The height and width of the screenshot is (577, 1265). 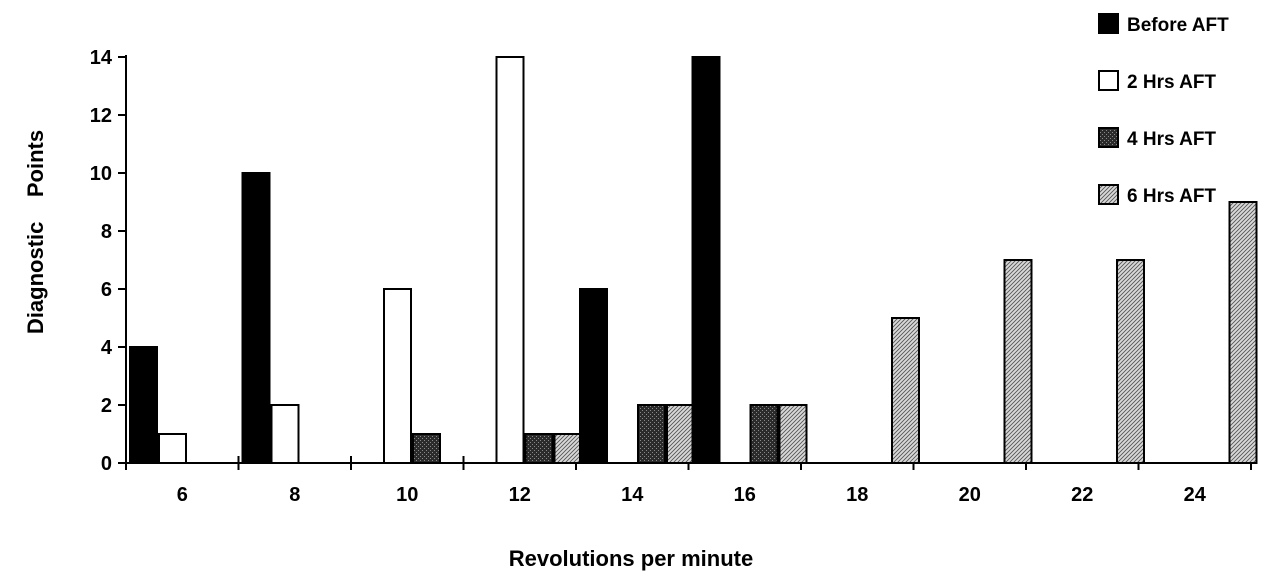 What do you see at coordinates (1171, 139) in the screenshot?
I see `legend-label: 4 Hrs AFT` at bounding box center [1171, 139].